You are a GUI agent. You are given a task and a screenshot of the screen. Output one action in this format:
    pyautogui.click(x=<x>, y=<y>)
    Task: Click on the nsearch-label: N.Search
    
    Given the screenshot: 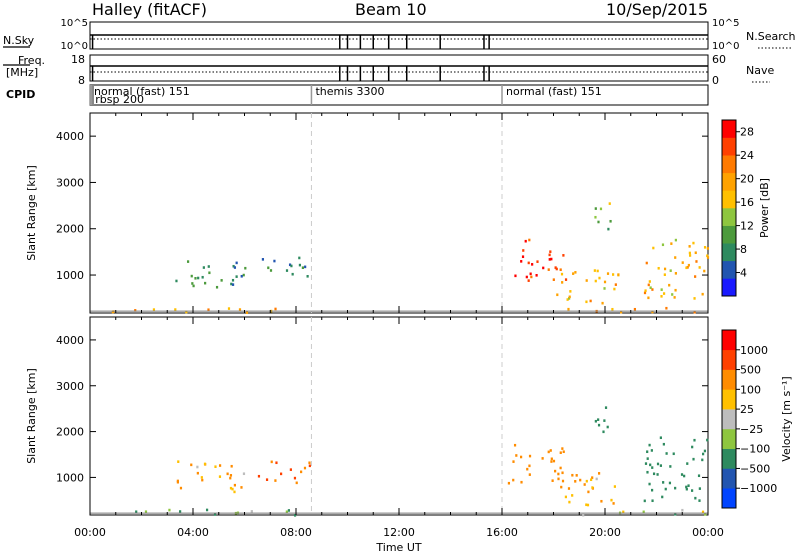 What is the action you would take?
    pyautogui.click(x=771, y=36)
    